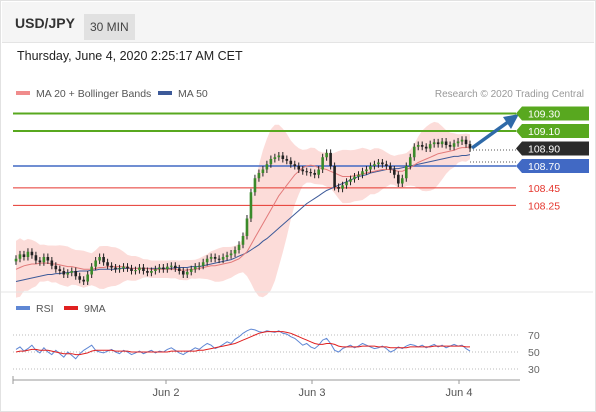 The width and height of the screenshot is (596, 412). I want to click on level-label-109.30: 109.30, so click(544, 115).